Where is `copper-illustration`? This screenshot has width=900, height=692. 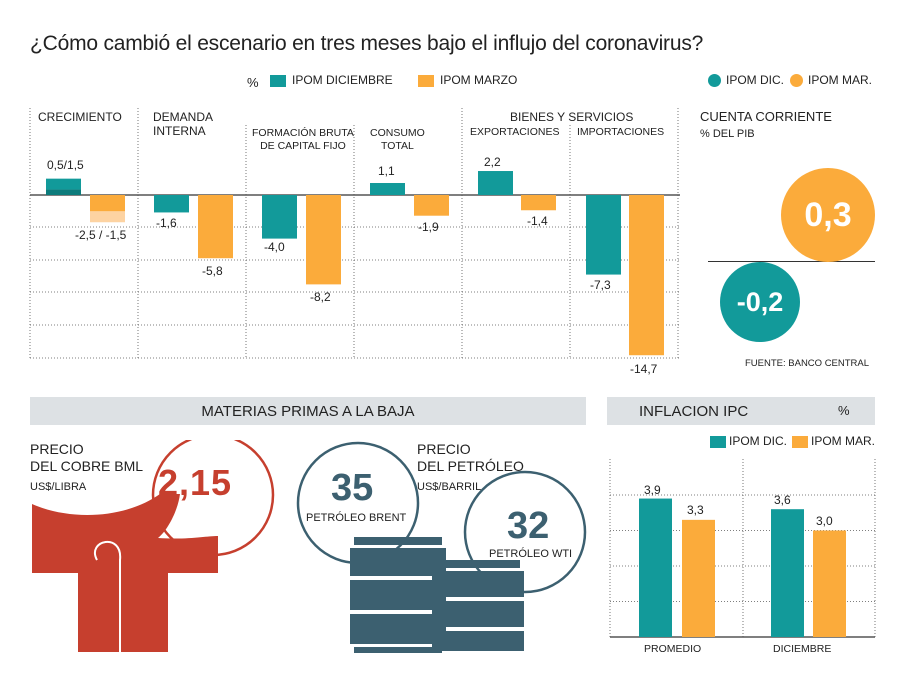 copper-illustration is located at coordinates (153, 546).